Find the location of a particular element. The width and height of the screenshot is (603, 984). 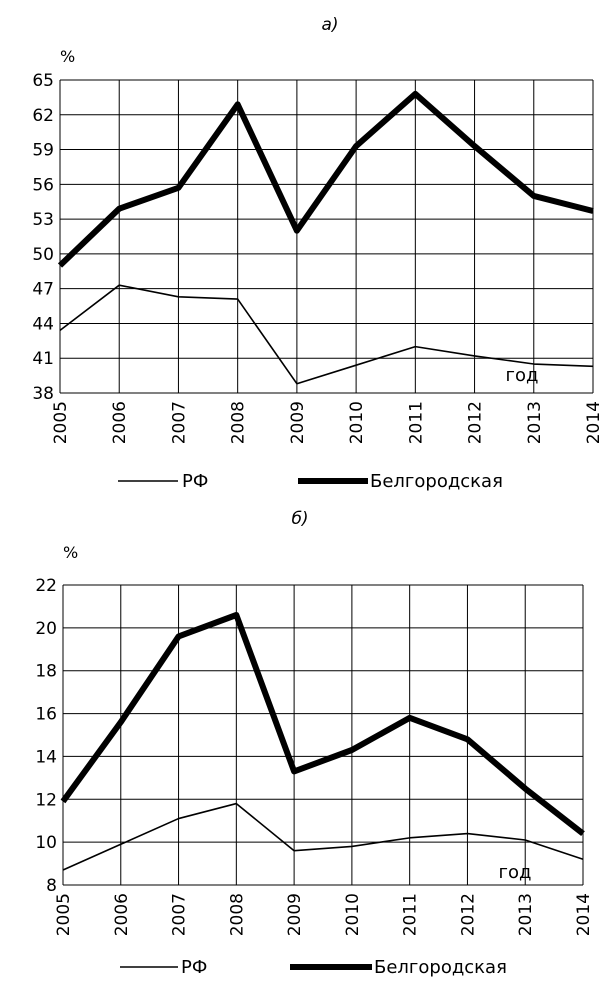

y-tick-label: 16 is located at coordinates (46, 715).